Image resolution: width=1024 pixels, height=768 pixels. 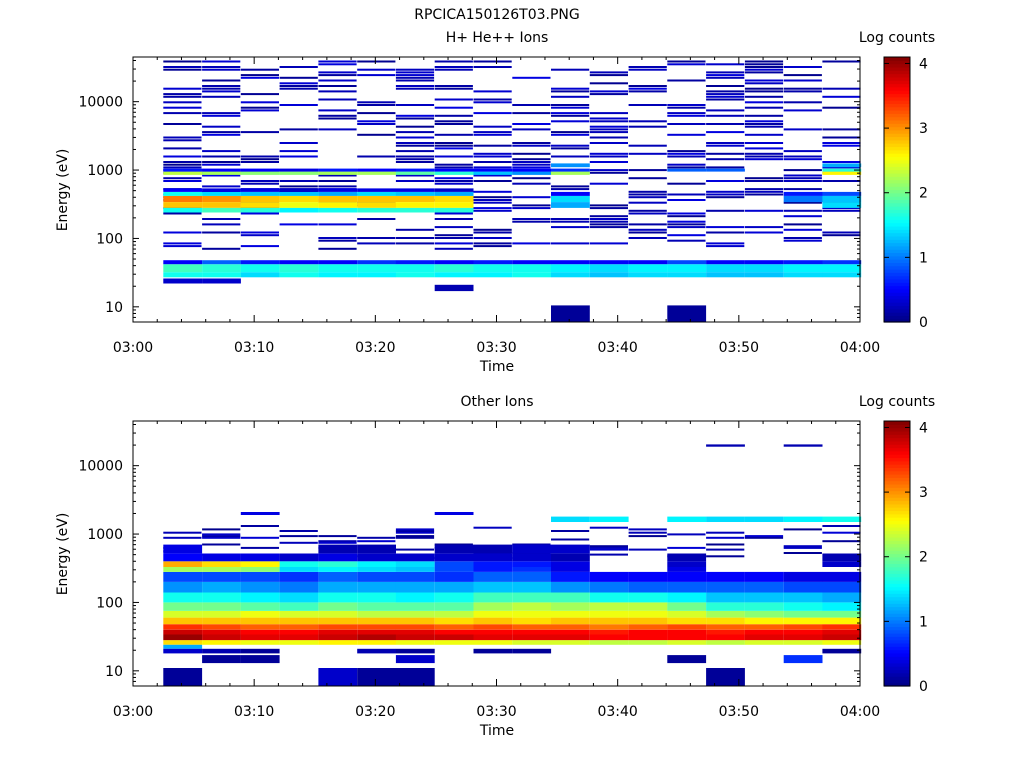 What do you see at coordinates (905, 193) in the screenshot?
I see `colorbar: 0 1 2 3 4` at bounding box center [905, 193].